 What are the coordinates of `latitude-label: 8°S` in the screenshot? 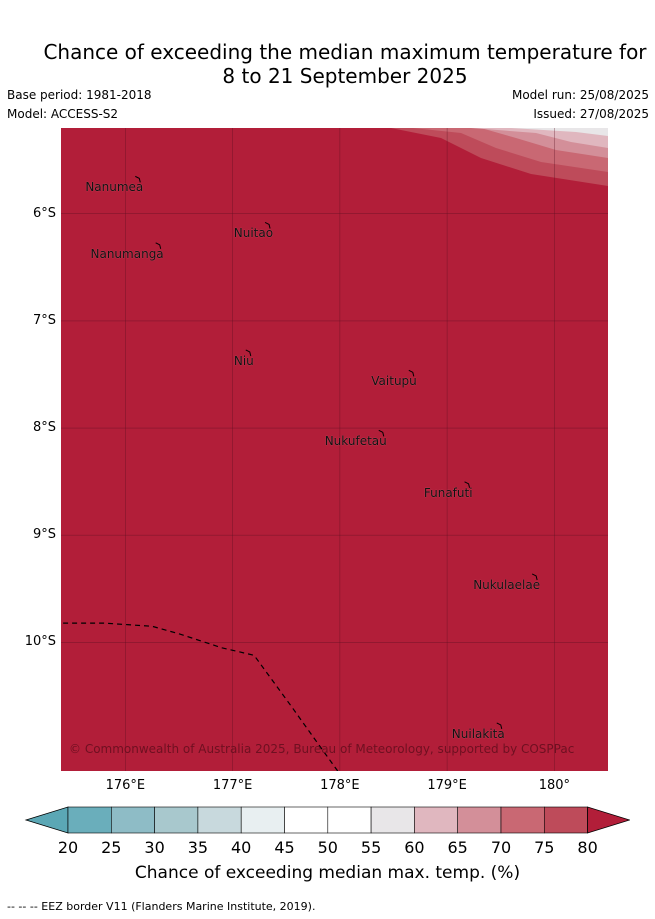 It's located at (44, 428).